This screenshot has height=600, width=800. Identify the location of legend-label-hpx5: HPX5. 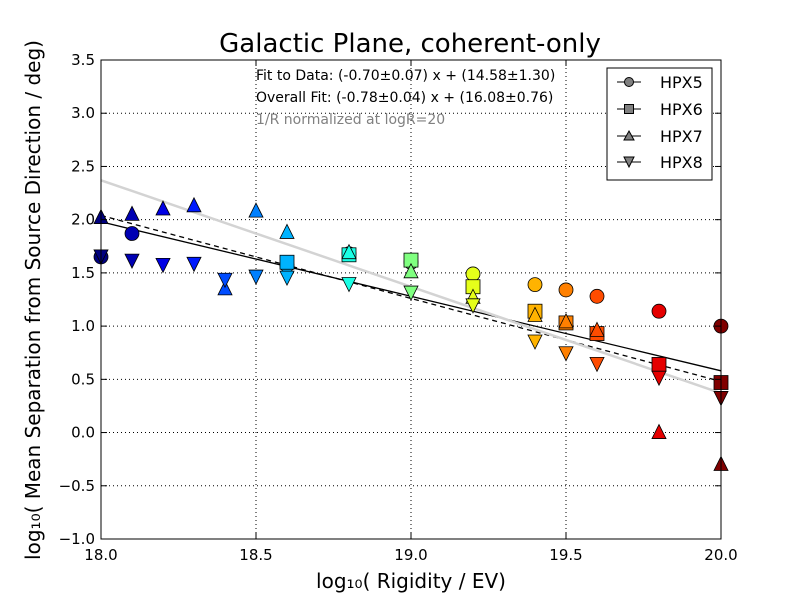
(681, 82).